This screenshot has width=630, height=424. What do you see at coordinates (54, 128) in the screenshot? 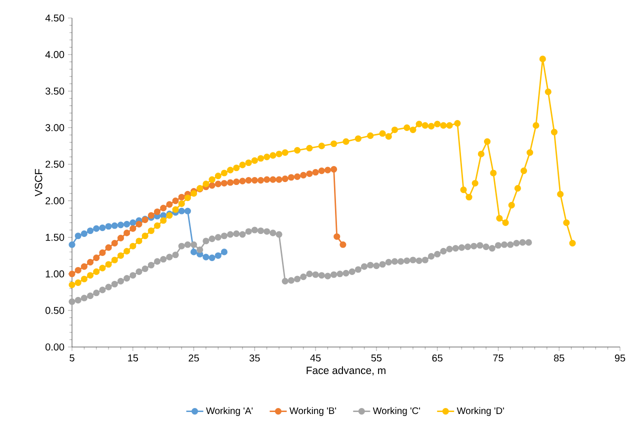
I see `y-tick-label: 3.00` at bounding box center [54, 128].